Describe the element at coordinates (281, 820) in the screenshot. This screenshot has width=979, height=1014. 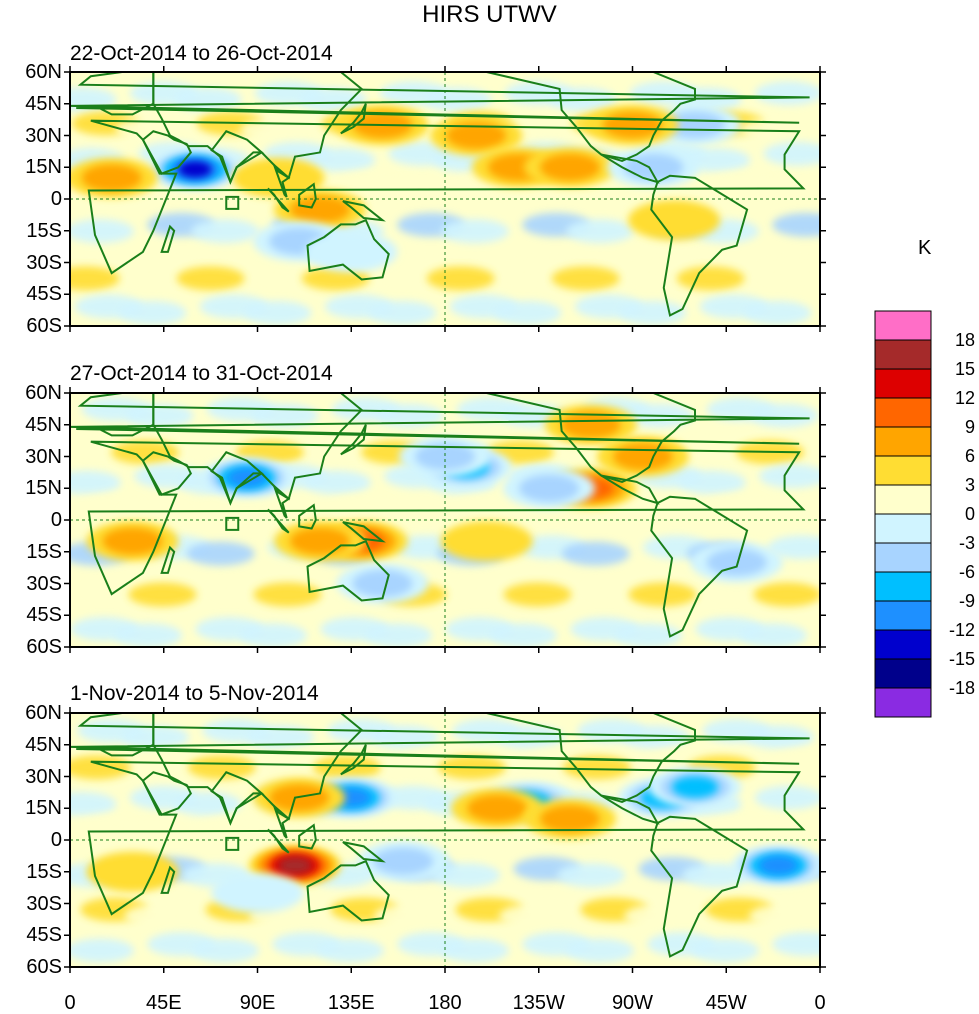
I see `coastline-seasia` at that location.